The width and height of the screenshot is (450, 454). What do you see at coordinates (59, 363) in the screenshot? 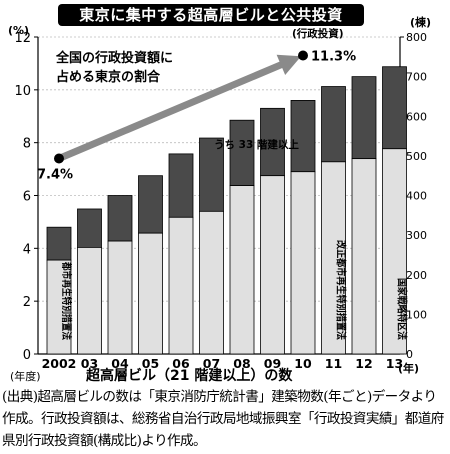
I see `x-tick-label: 2002` at bounding box center [59, 363].